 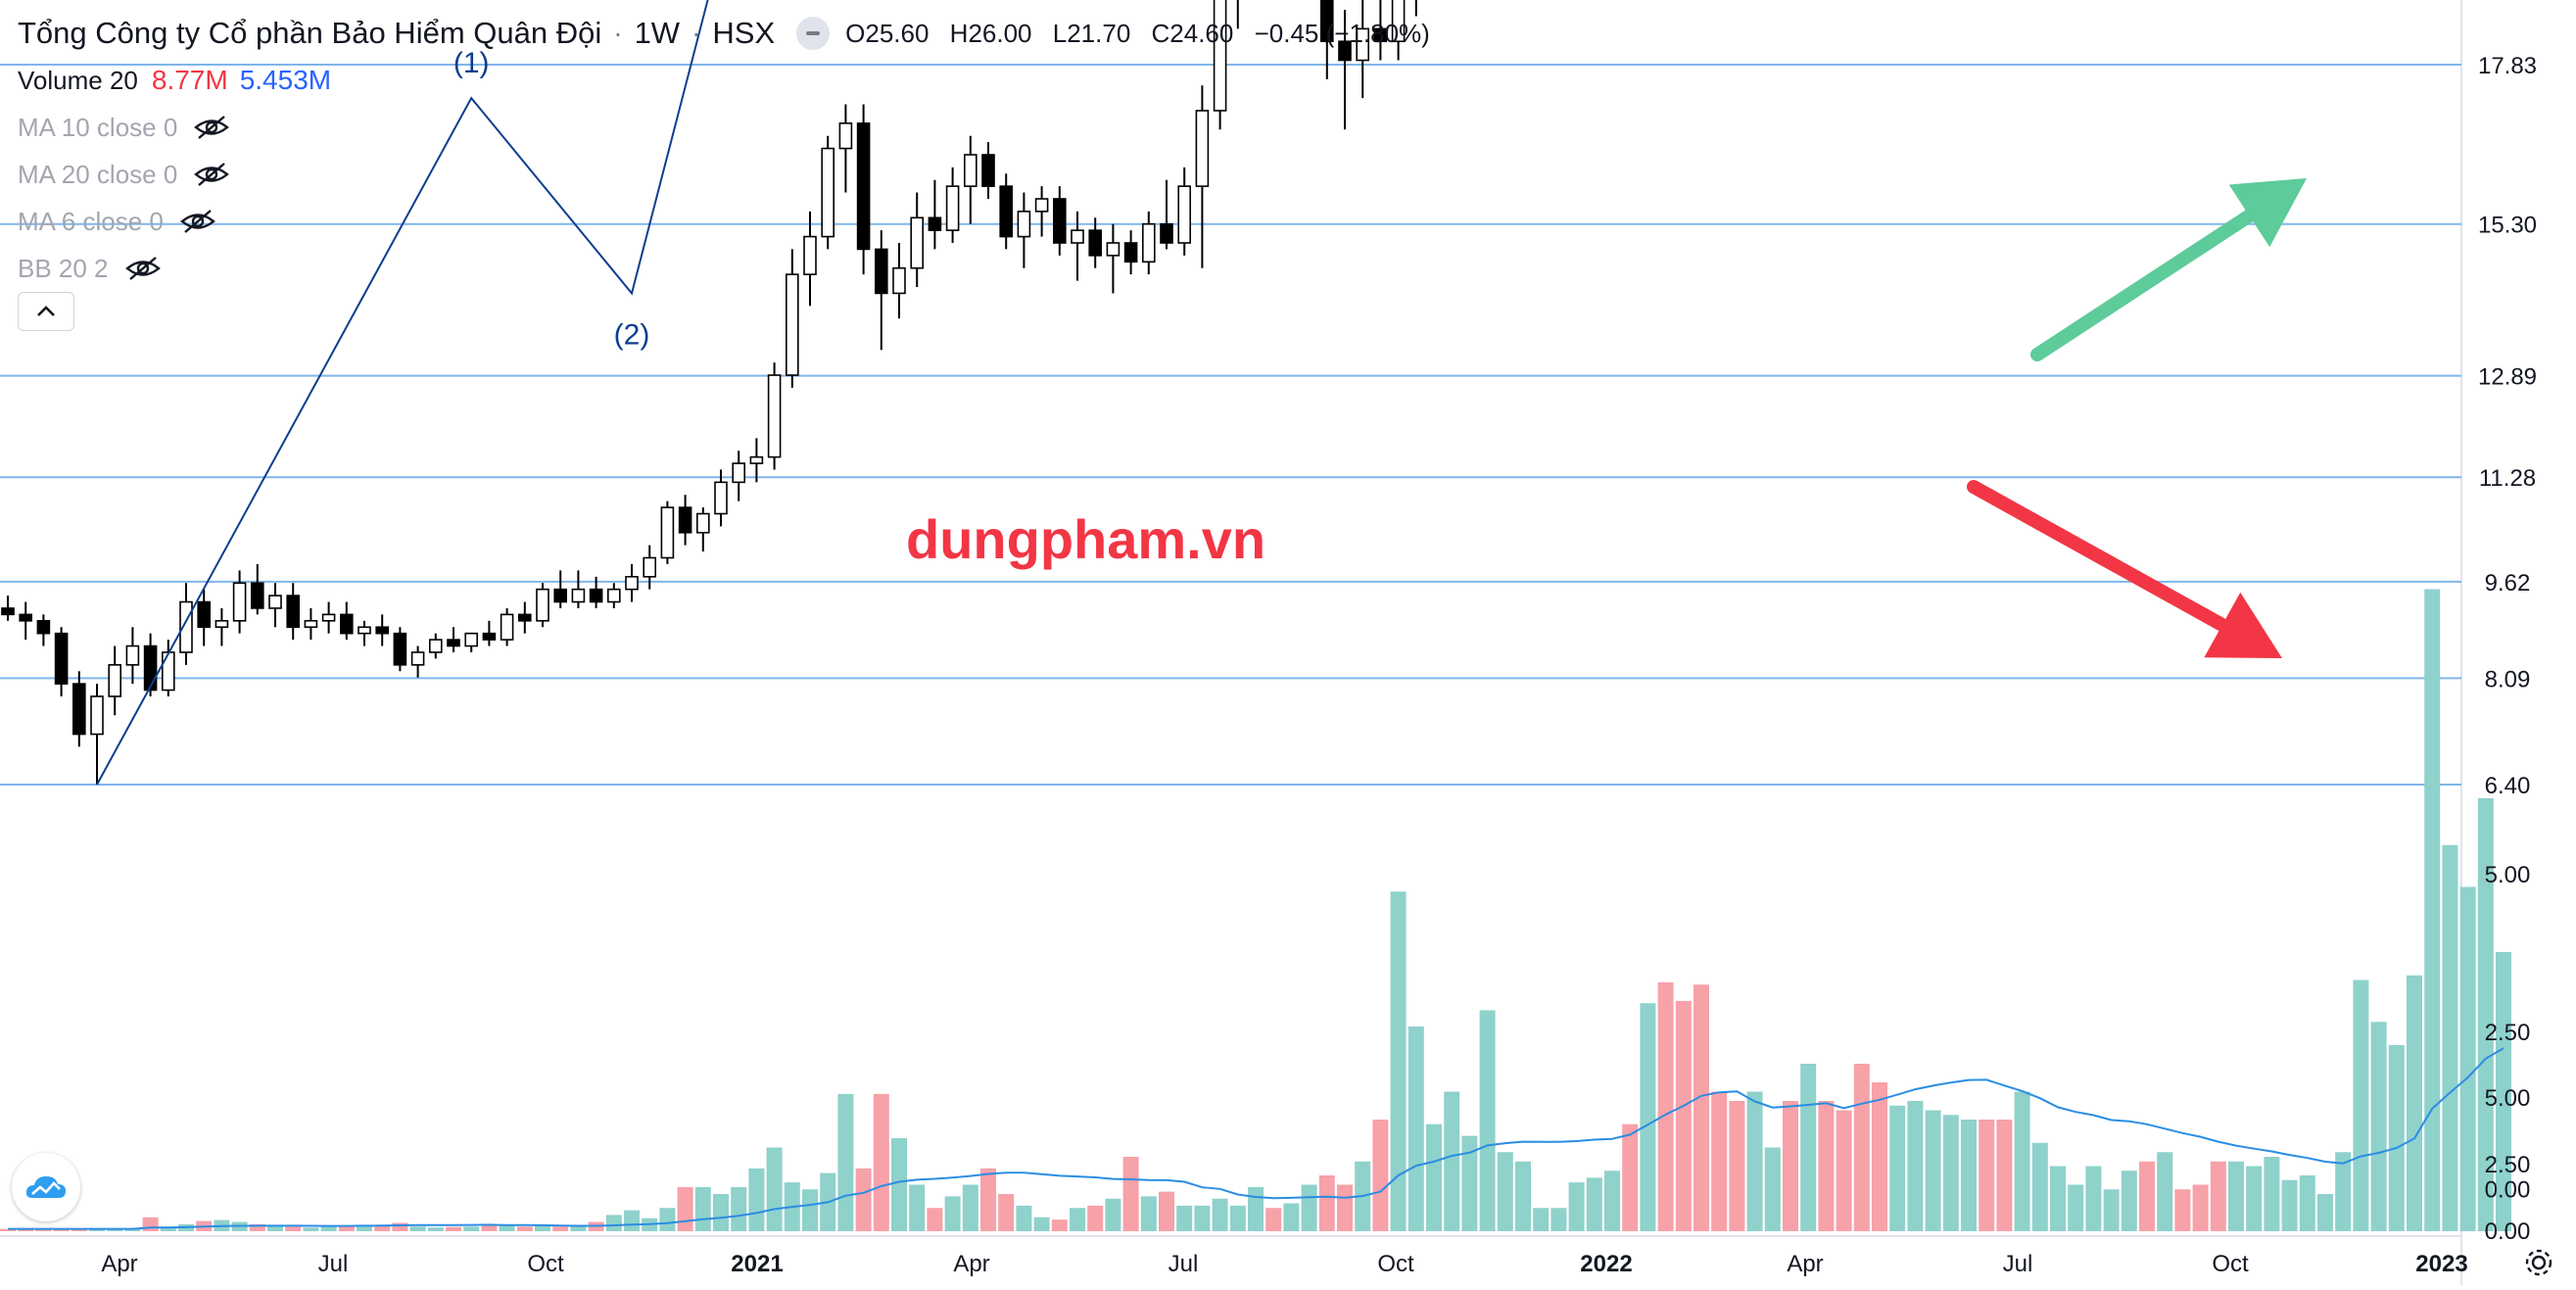 What do you see at coordinates (731, 221) in the screenshot?
I see `indicator-ma6: MA 6 close 0` at bounding box center [731, 221].